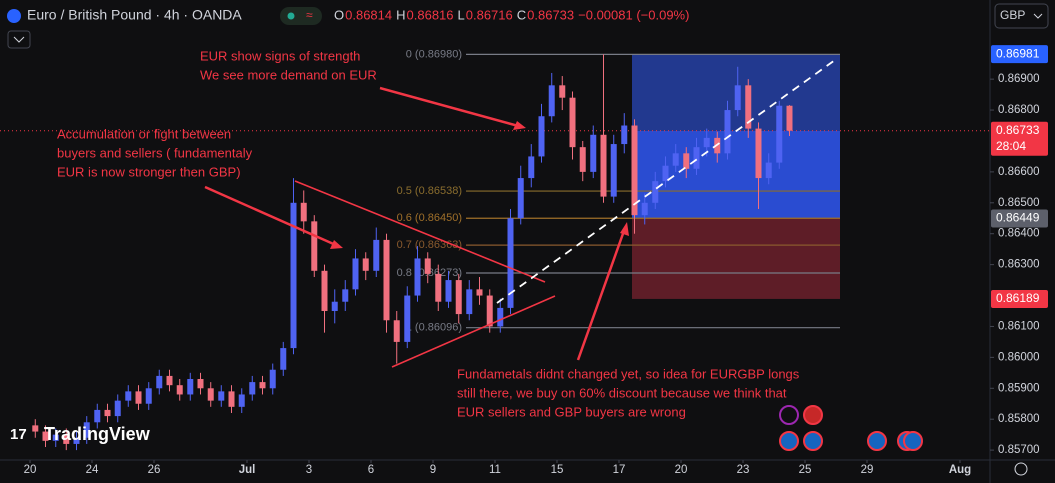  Describe the element at coordinates (30, 470) in the screenshot. I see `x-tick-label: 20` at that location.